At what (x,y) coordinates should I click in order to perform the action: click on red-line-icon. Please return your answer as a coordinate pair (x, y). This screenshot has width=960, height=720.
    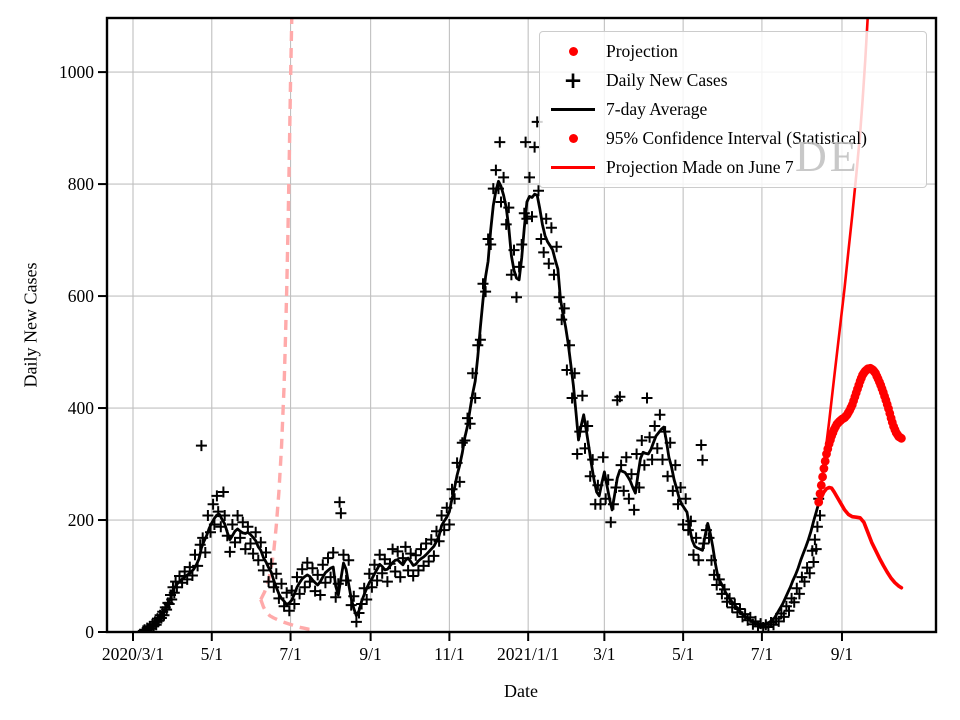
    Looking at the image, I should click on (573, 167).